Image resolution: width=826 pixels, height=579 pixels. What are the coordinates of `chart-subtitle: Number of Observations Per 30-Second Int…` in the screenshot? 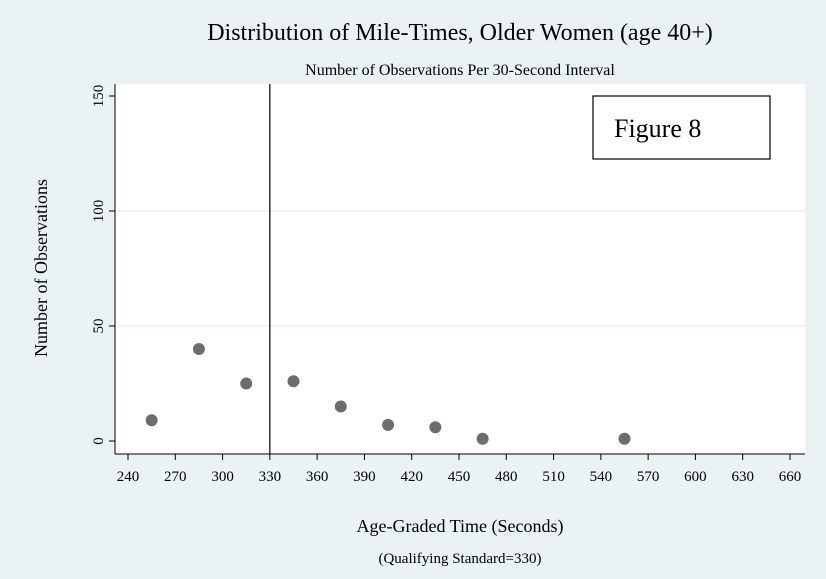 It's located at (460, 70).